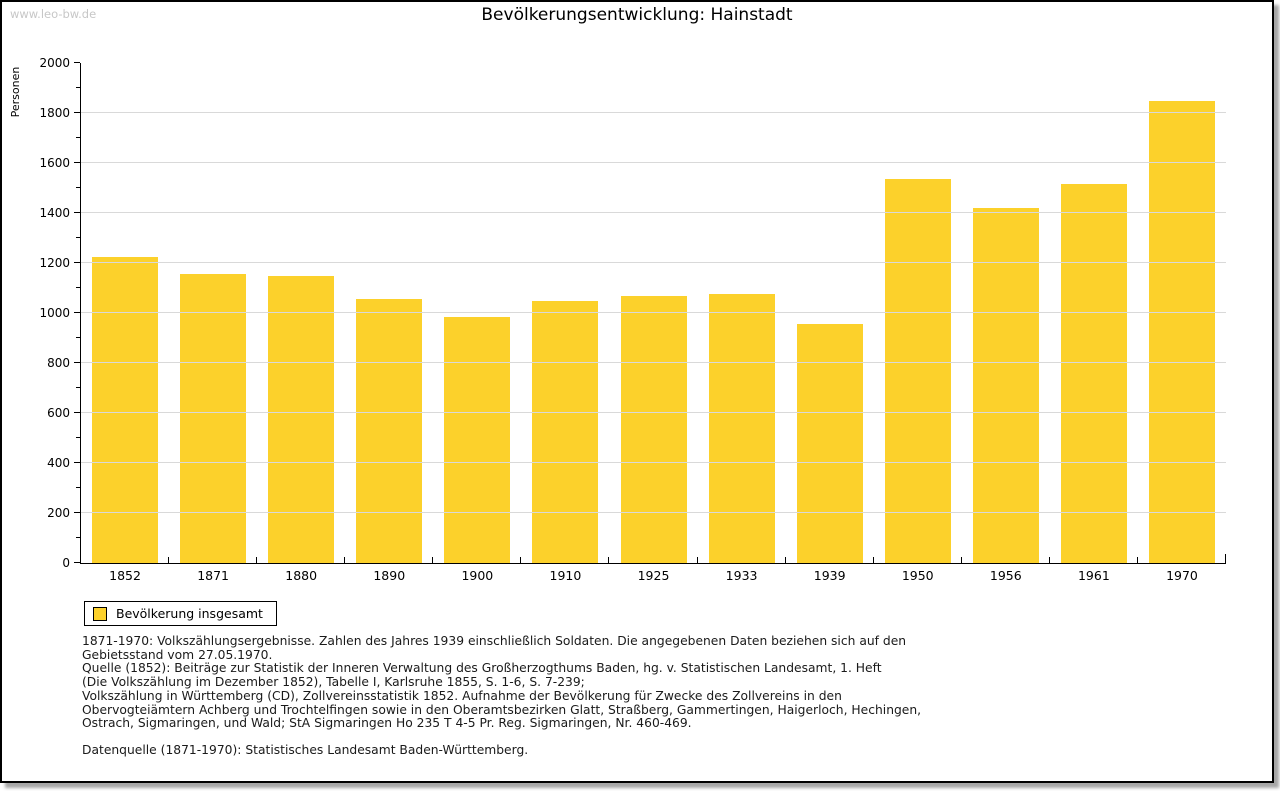 The width and height of the screenshot is (1280, 791). What do you see at coordinates (58, 363) in the screenshot?
I see `y-axis-tick-label: 800` at bounding box center [58, 363].